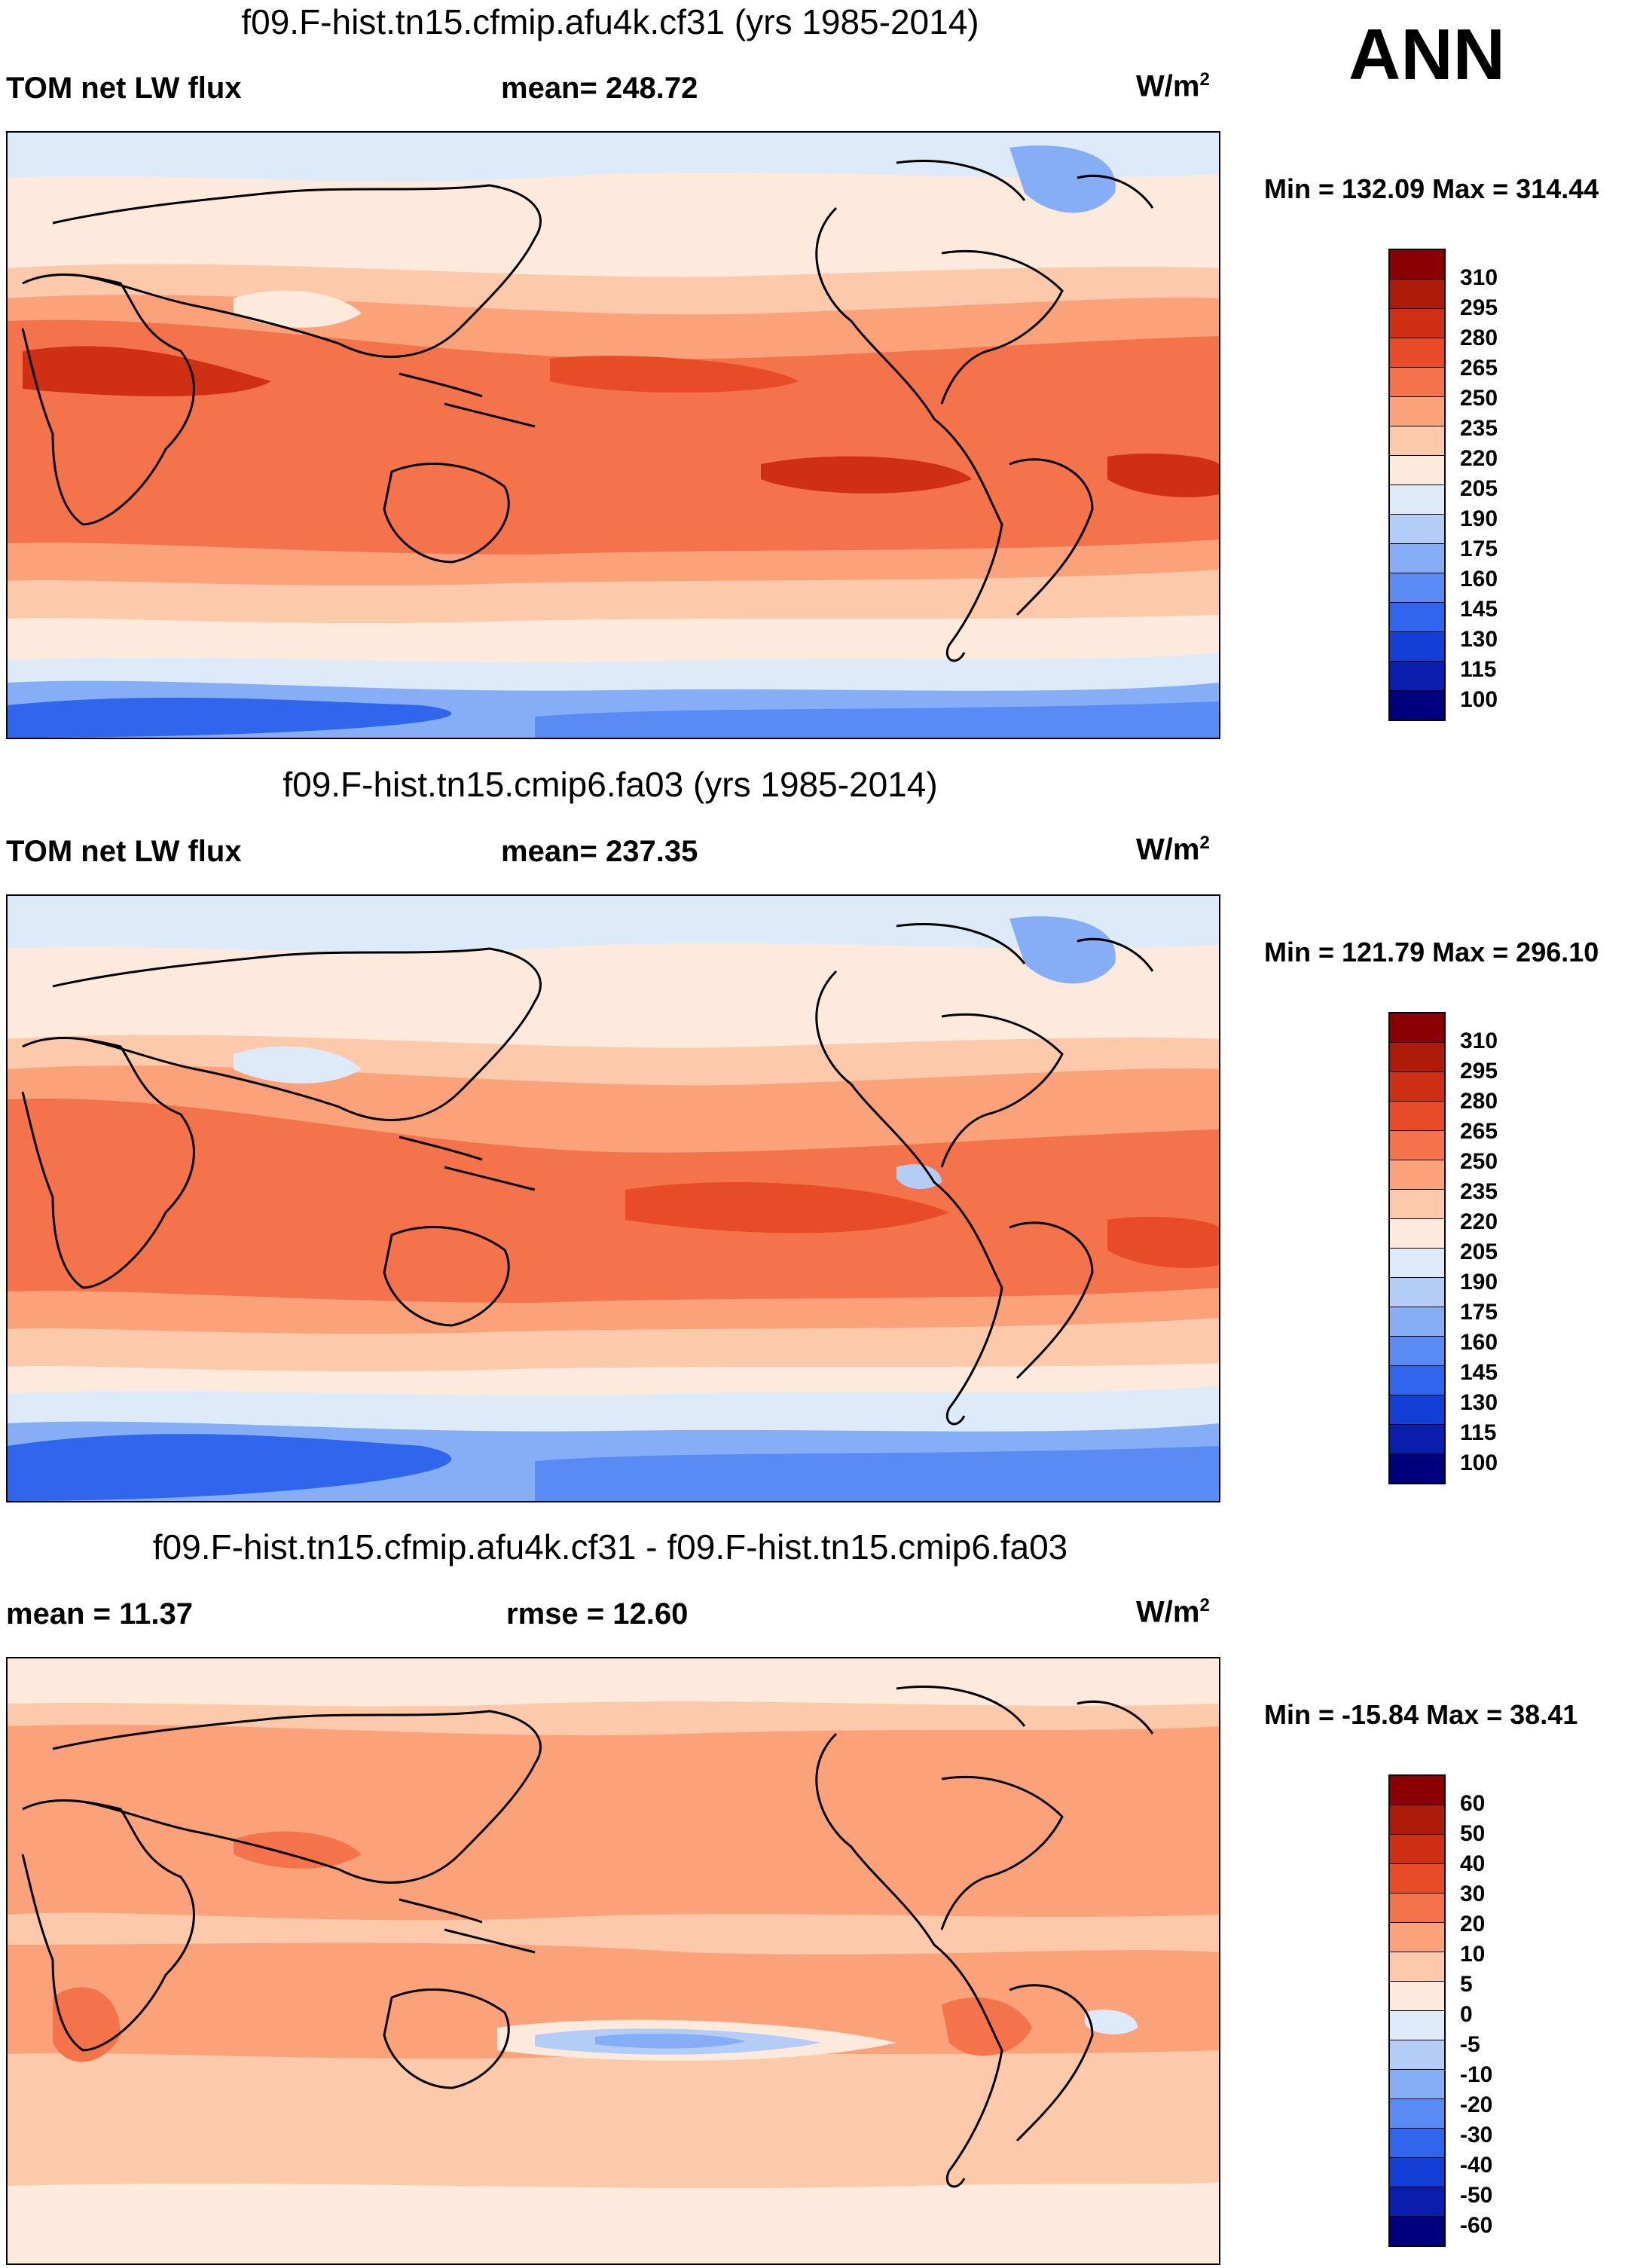 The height and width of the screenshot is (2268, 1634). Describe the element at coordinates (1479, 1402) in the screenshot. I see `colorbar-2-label: 130` at that location.